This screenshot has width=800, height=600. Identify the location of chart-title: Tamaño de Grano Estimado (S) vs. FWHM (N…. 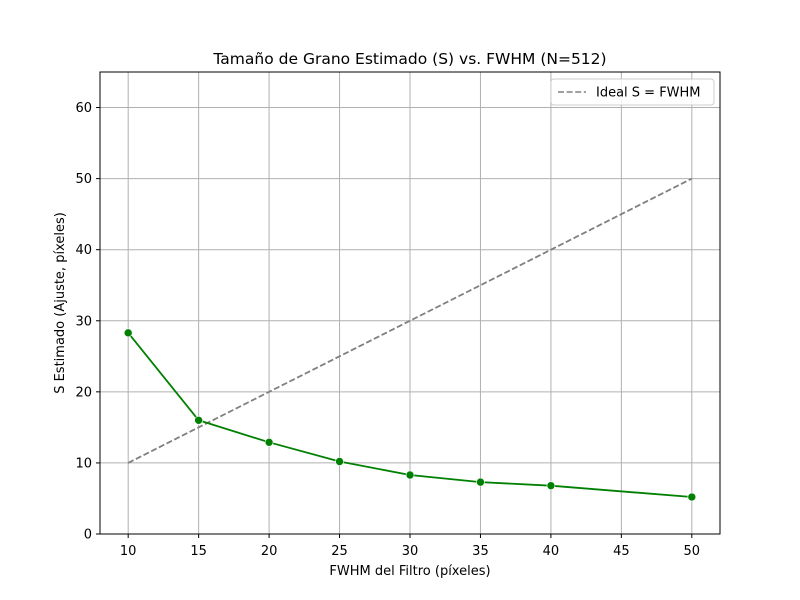
(409, 59).